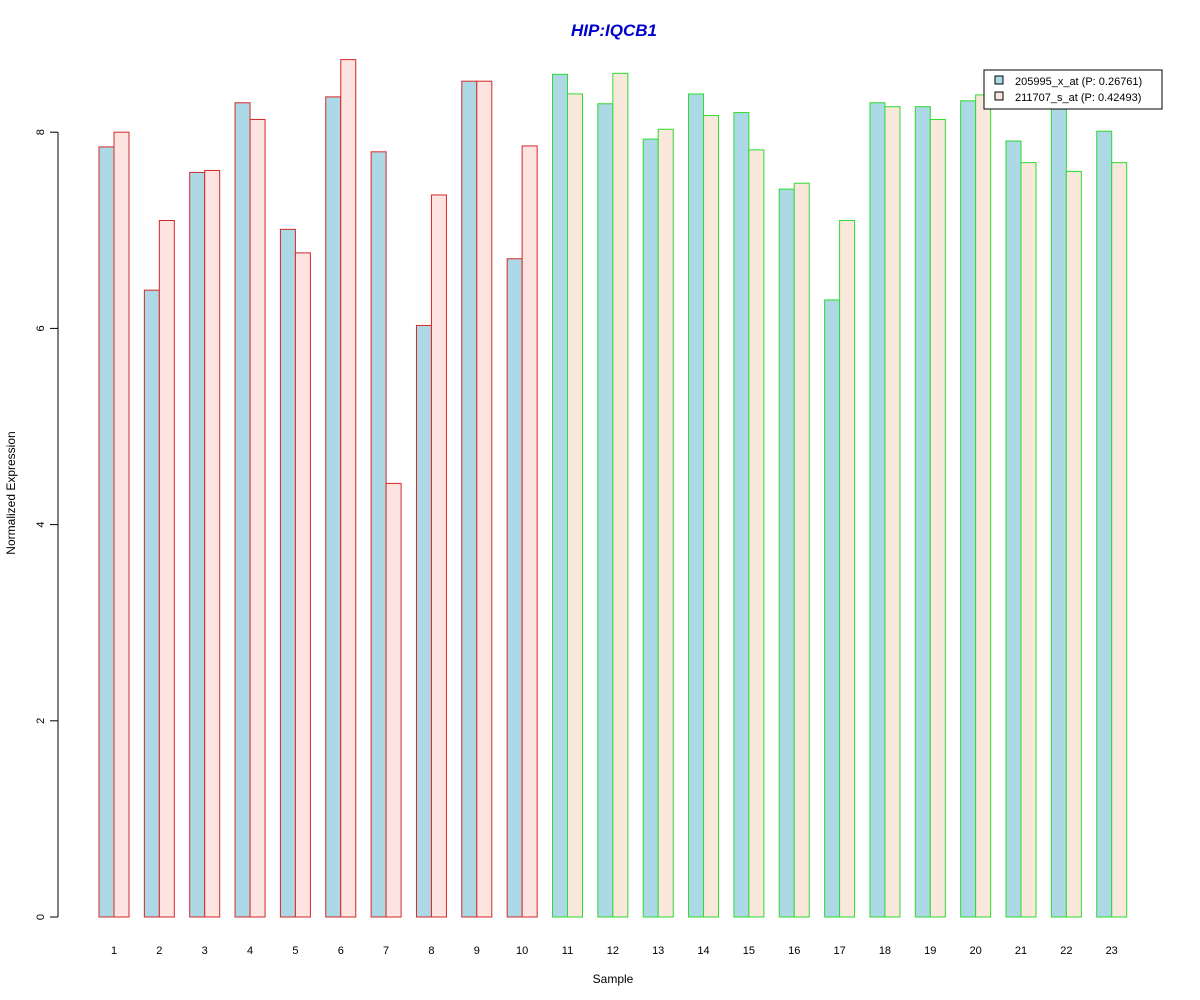  Describe the element at coordinates (930, 951) in the screenshot. I see `x-tick-label: 19` at that location.